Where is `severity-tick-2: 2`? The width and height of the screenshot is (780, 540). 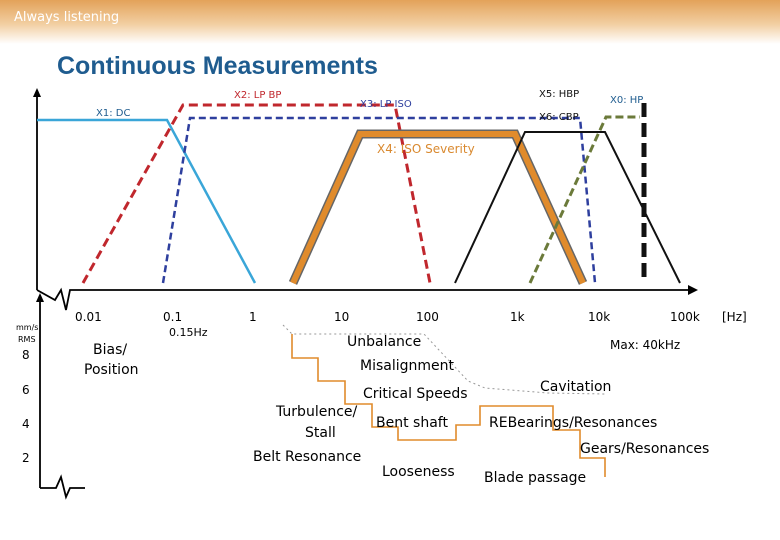
severity-tick-2: 2 is located at coordinates (26, 458).